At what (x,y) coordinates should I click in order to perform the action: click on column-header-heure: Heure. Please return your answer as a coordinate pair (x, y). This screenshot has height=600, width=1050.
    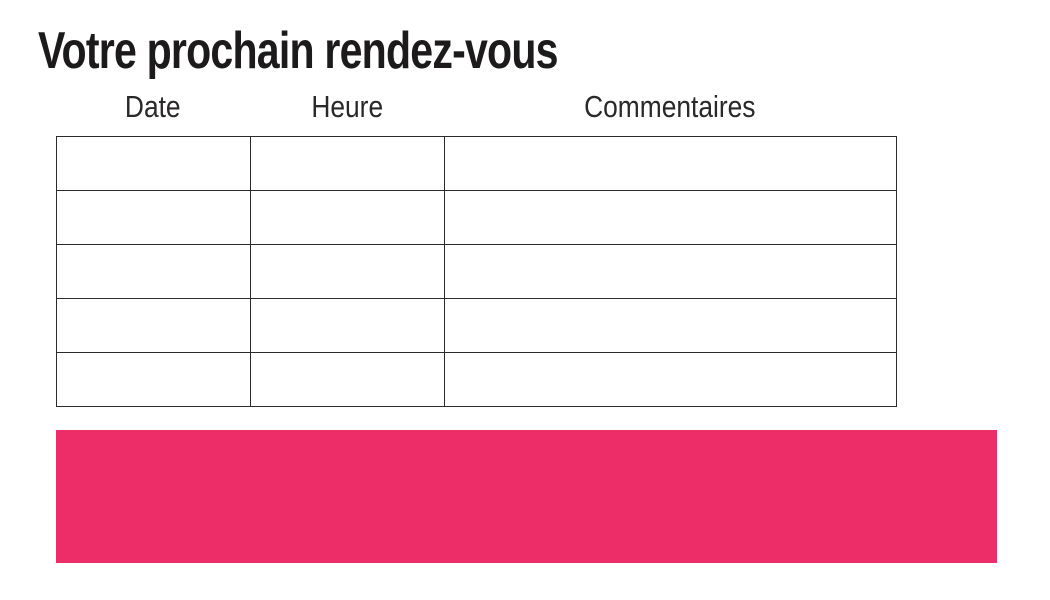
    Looking at the image, I should click on (347, 107).